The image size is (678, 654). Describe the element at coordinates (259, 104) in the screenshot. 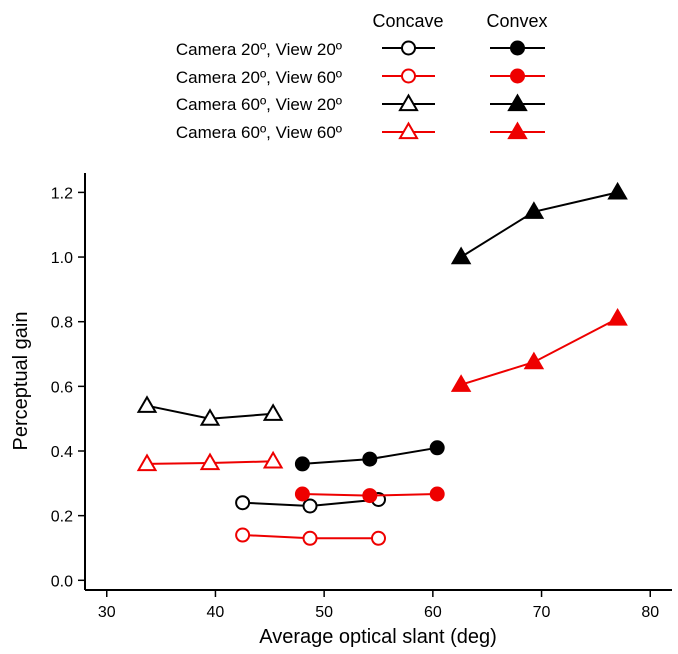

I see `legend-label: Camera 60º, View 20º` at that location.